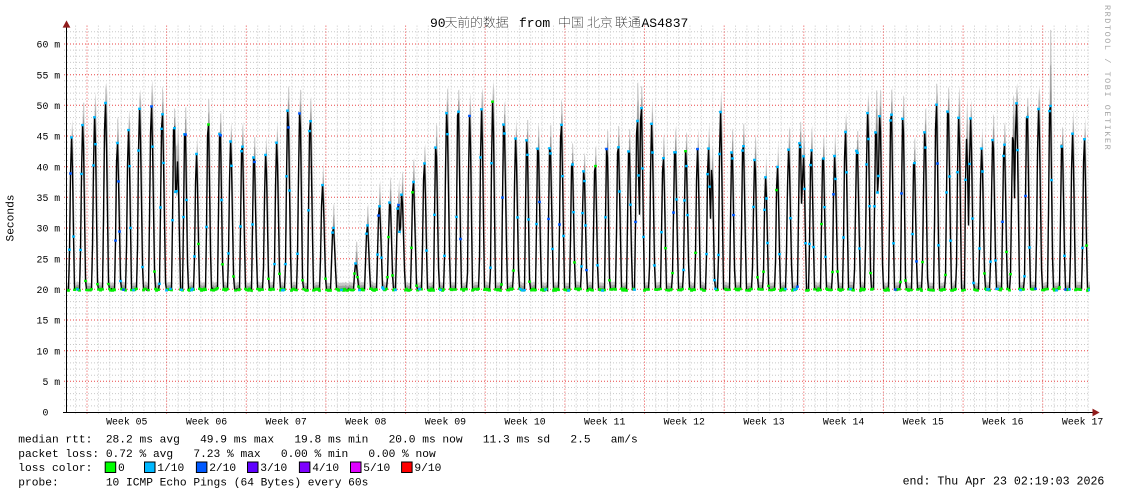 The image size is (1121, 499). Describe the element at coordinates (665, 23) in the screenshot. I see `svg-text: AS4837` at that location.